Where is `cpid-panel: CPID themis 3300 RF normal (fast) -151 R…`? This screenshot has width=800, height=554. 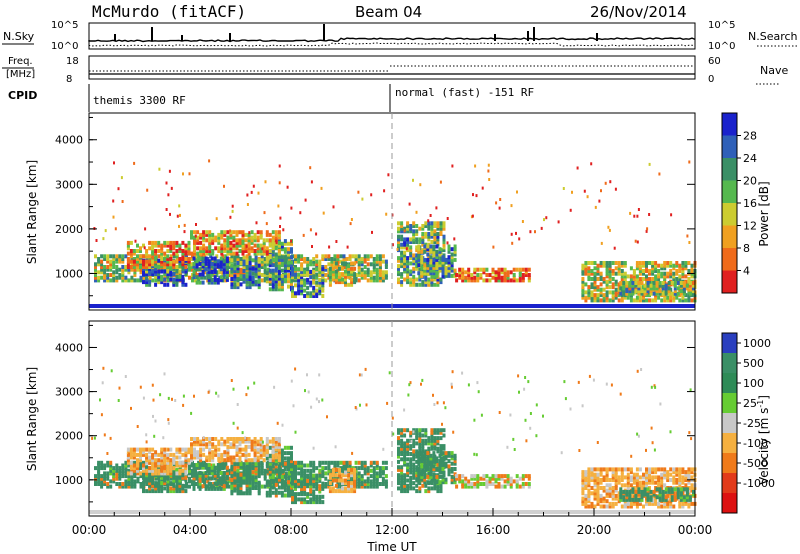
cpid-panel: CPID themis 3300 RF normal (fast) -151 R… is located at coordinates (271, 98).